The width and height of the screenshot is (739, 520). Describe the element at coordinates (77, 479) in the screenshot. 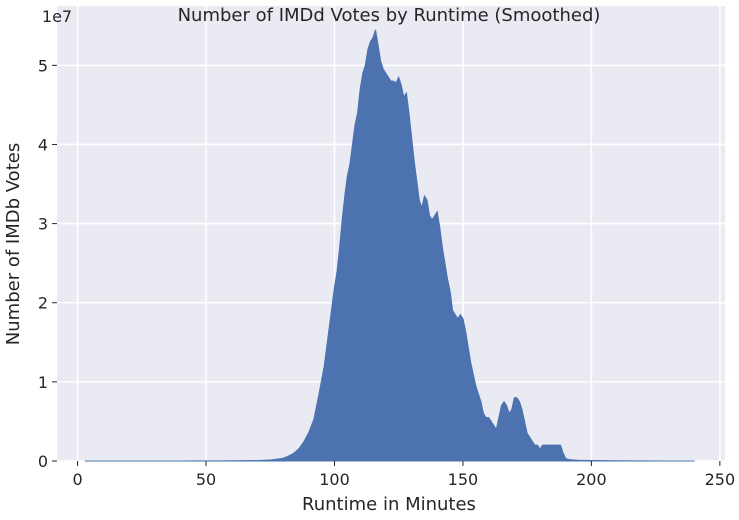

I see `x-tick-label: 0` at that location.